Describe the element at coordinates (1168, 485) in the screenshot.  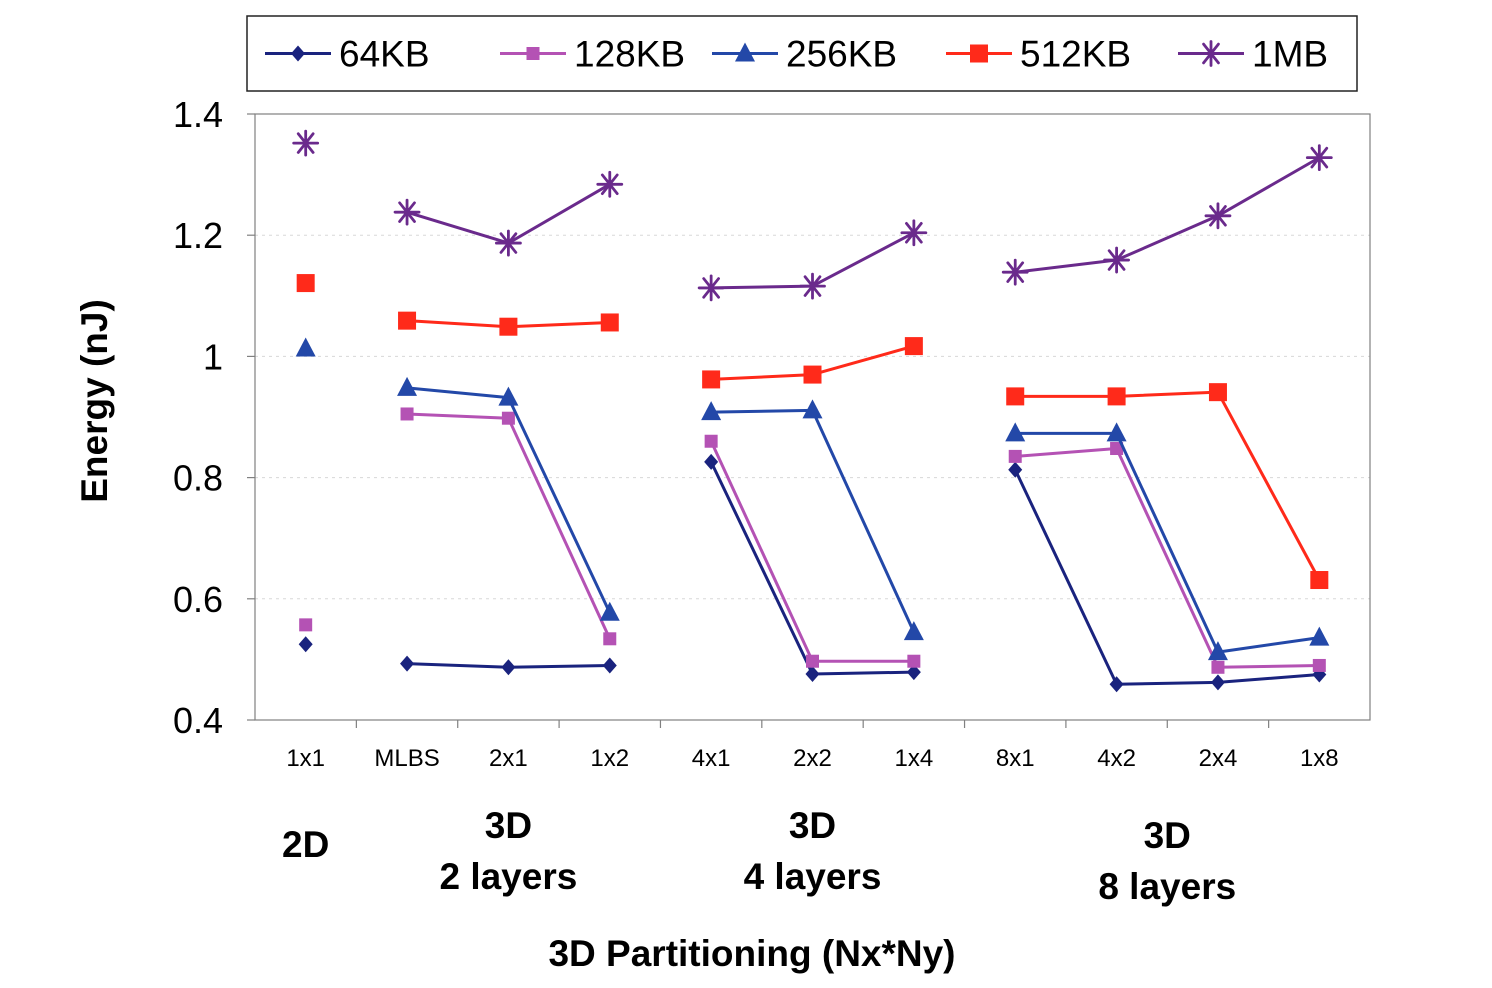
I see `series-line-512KB` at that location.